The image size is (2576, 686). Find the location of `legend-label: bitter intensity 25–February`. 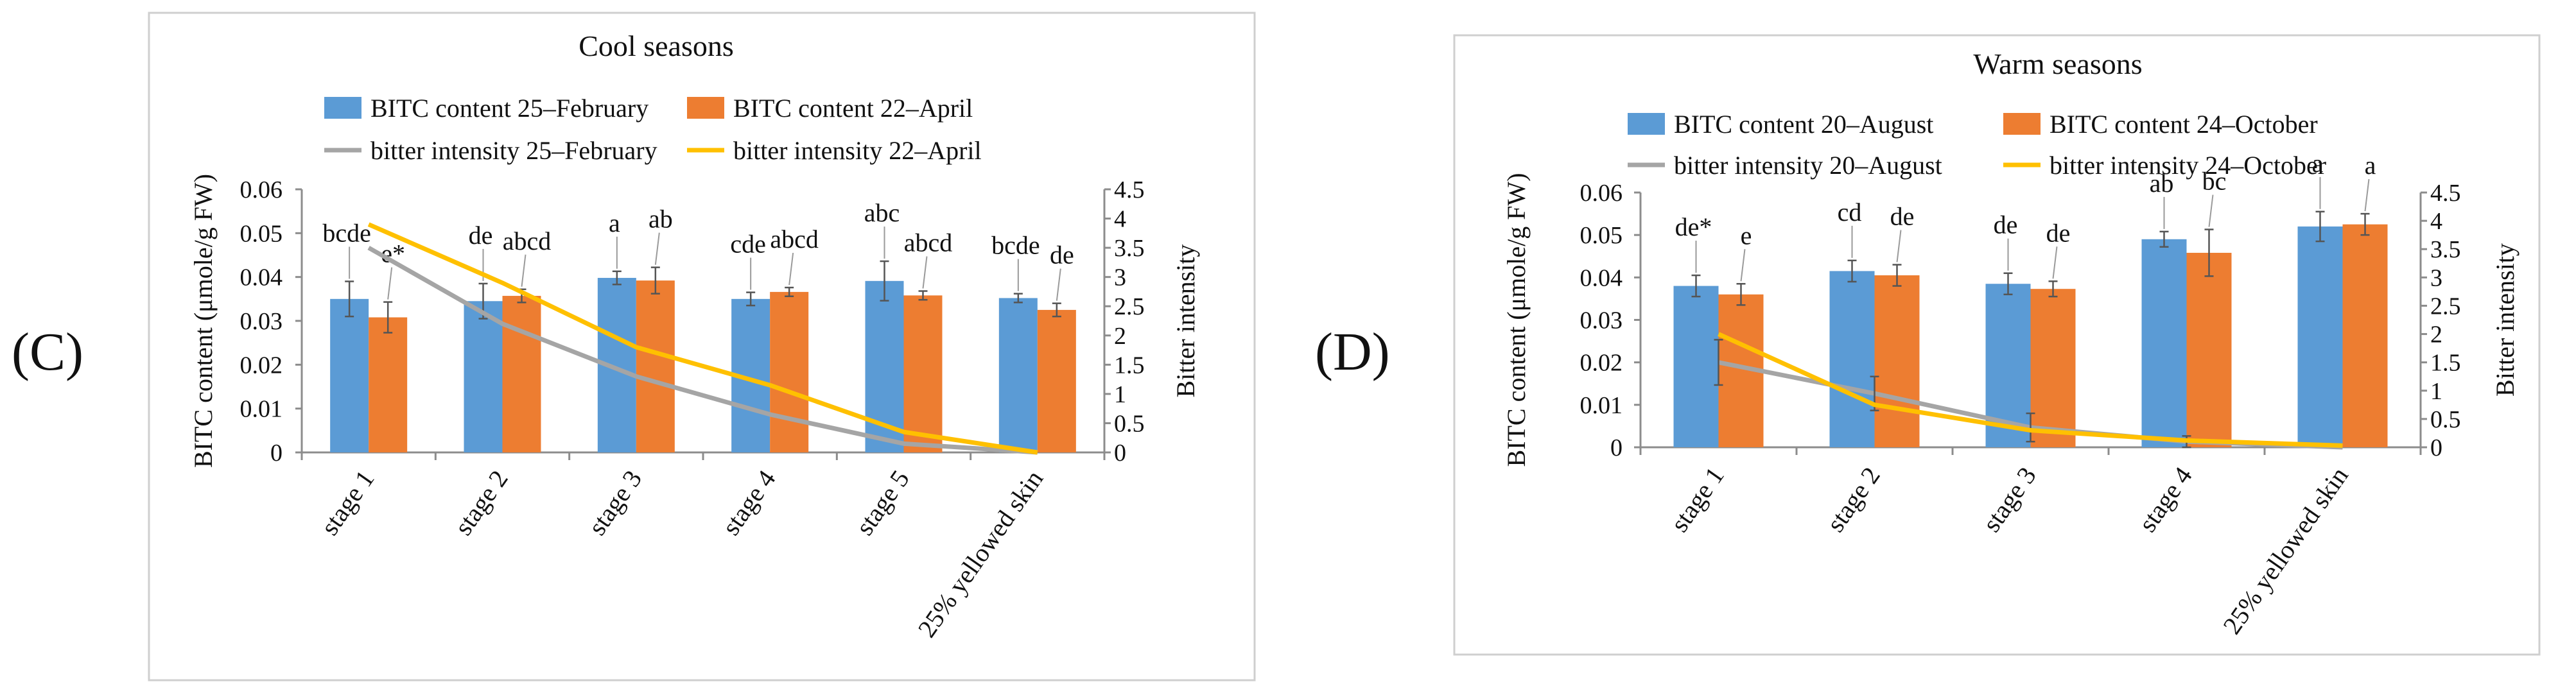

legend-label: bitter intensity 25–February is located at coordinates (513, 150).